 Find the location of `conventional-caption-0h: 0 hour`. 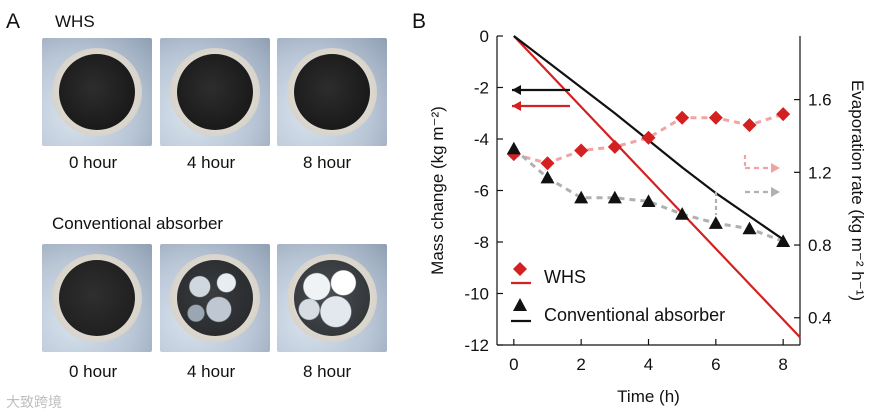

conventional-caption-0h: 0 hour is located at coordinates (93, 371).